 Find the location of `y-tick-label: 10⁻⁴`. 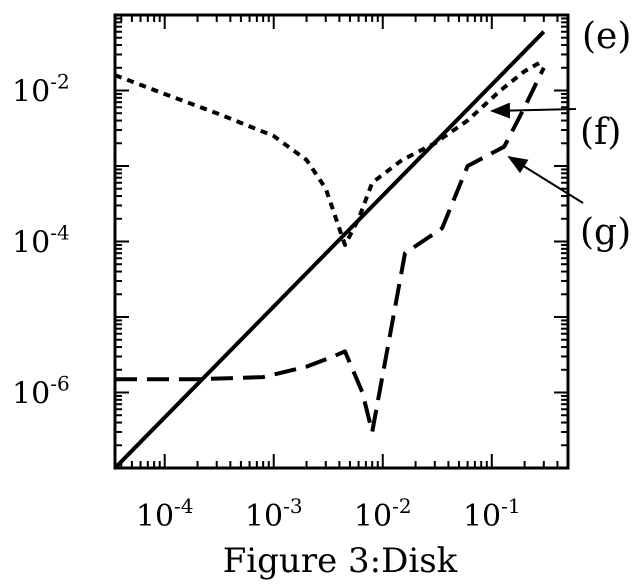

y-tick-label: 10⁻⁴ is located at coordinates (41, 241).